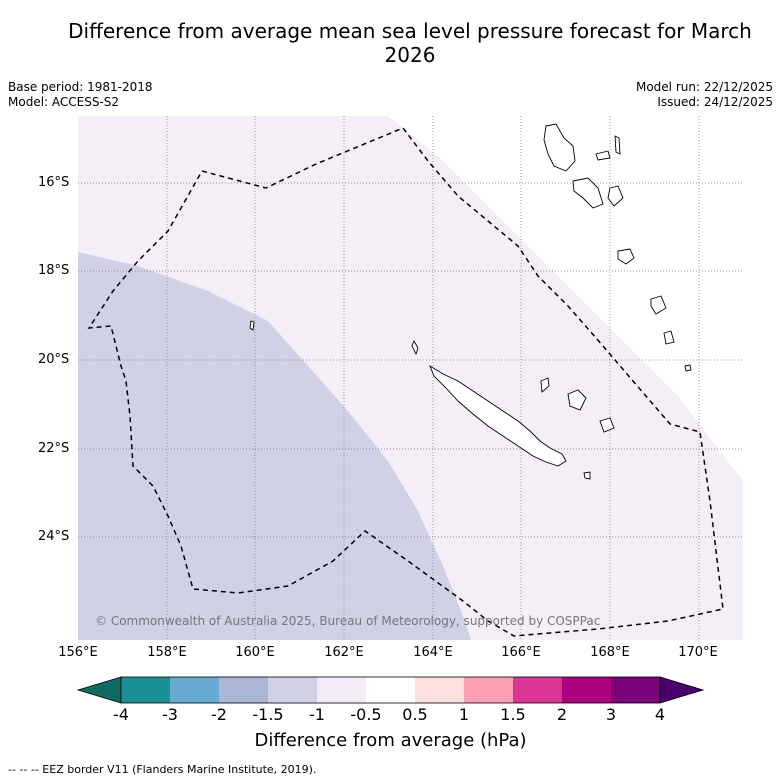 This screenshot has width=781, height=781. Describe the element at coordinates (167, 652) in the screenshot. I see `lon-label-158e: 158°E` at that location.